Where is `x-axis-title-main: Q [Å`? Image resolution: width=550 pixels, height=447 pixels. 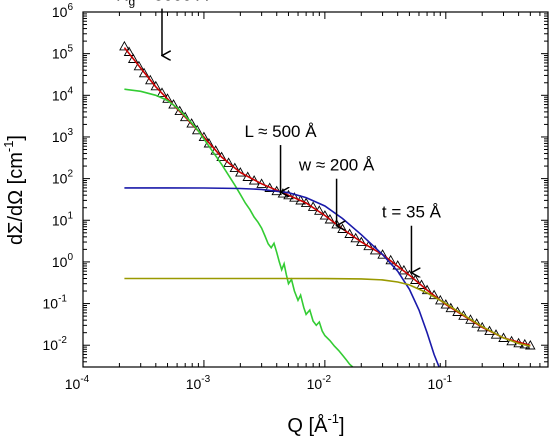 x-axis-title-main: Q [Å is located at coordinates (307, 425).